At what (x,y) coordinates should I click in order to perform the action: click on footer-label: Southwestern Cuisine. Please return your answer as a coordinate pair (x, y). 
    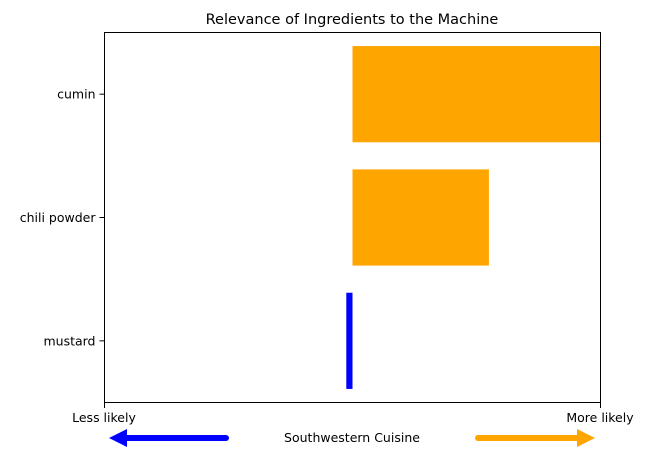
    Looking at the image, I should click on (352, 437).